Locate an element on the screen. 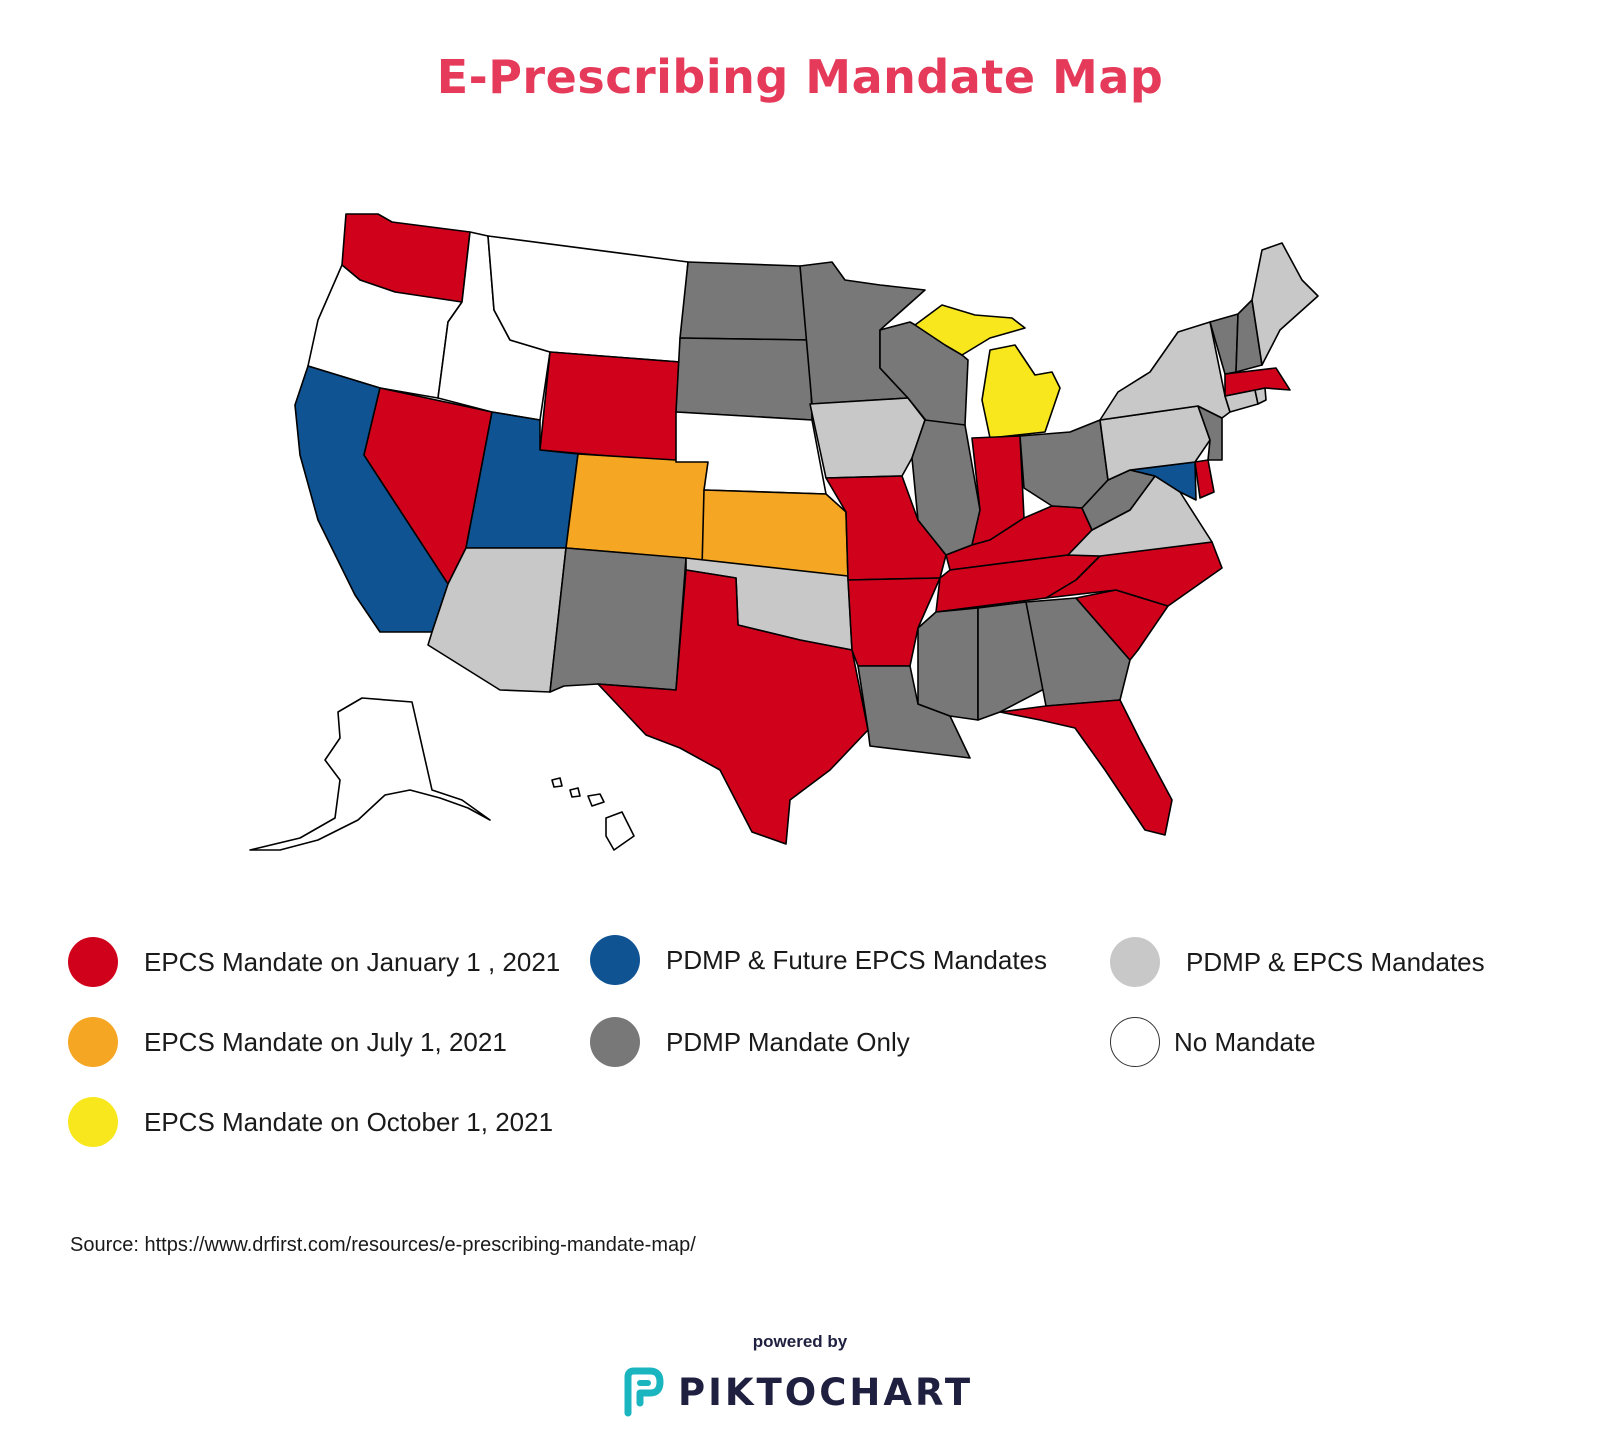 Image resolution: width=1600 pixels, height=1448 pixels. state-hawaii-big-island is located at coordinates (620, 831).